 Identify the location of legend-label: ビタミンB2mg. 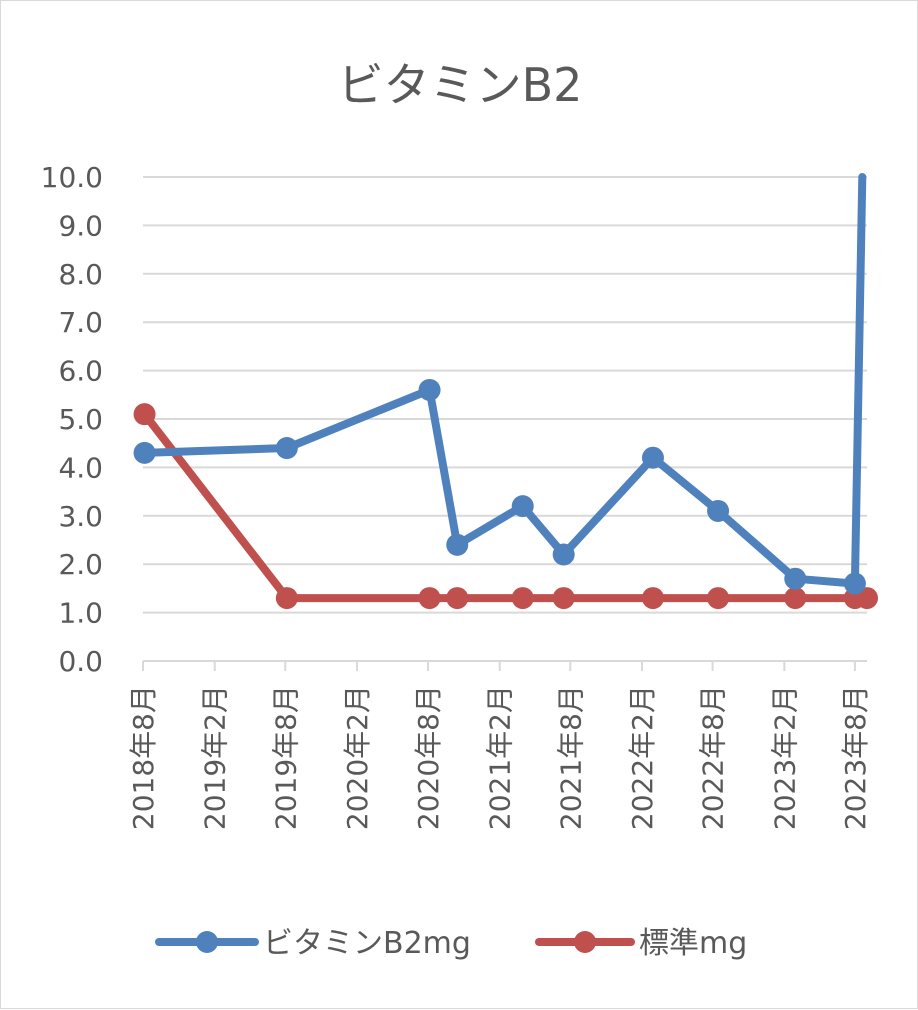
(367, 943).